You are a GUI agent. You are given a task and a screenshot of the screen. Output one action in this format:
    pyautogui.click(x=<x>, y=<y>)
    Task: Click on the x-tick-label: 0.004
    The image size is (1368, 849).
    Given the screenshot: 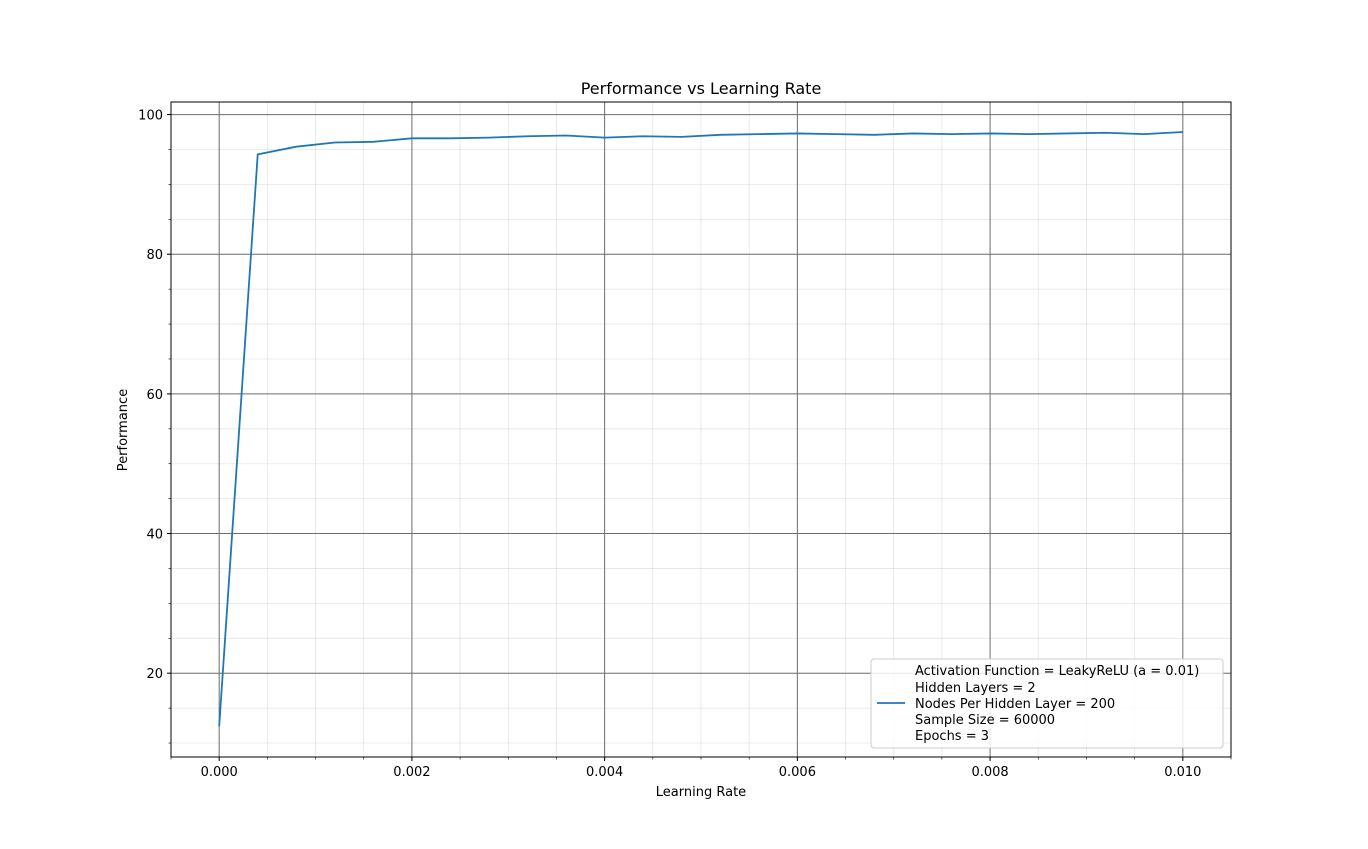 What is the action you would take?
    pyautogui.click(x=604, y=772)
    